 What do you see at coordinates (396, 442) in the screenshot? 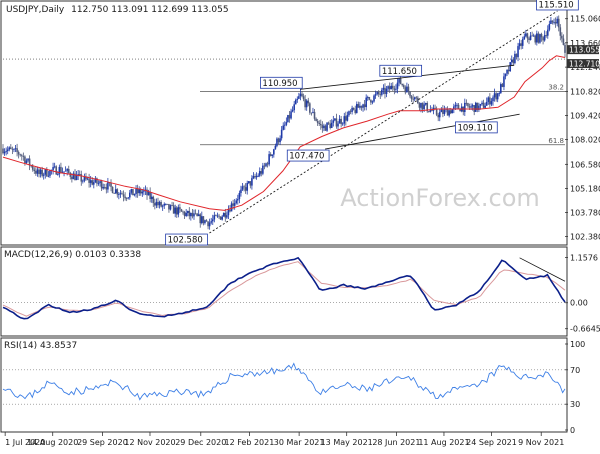
I see `x-tick-label-8: 28 Jun 2021` at bounding box center [396, 442].